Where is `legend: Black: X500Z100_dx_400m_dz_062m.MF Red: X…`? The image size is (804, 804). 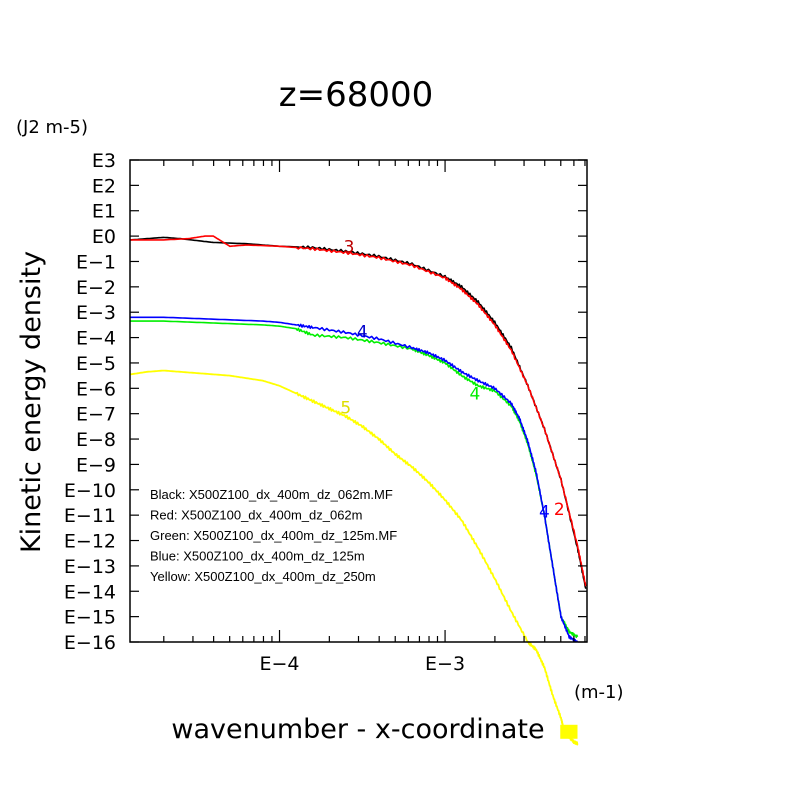 legend: Black: X500Z100_dx_400m_dz_062m.MF Red: X… is located at coordinates (273, 535).